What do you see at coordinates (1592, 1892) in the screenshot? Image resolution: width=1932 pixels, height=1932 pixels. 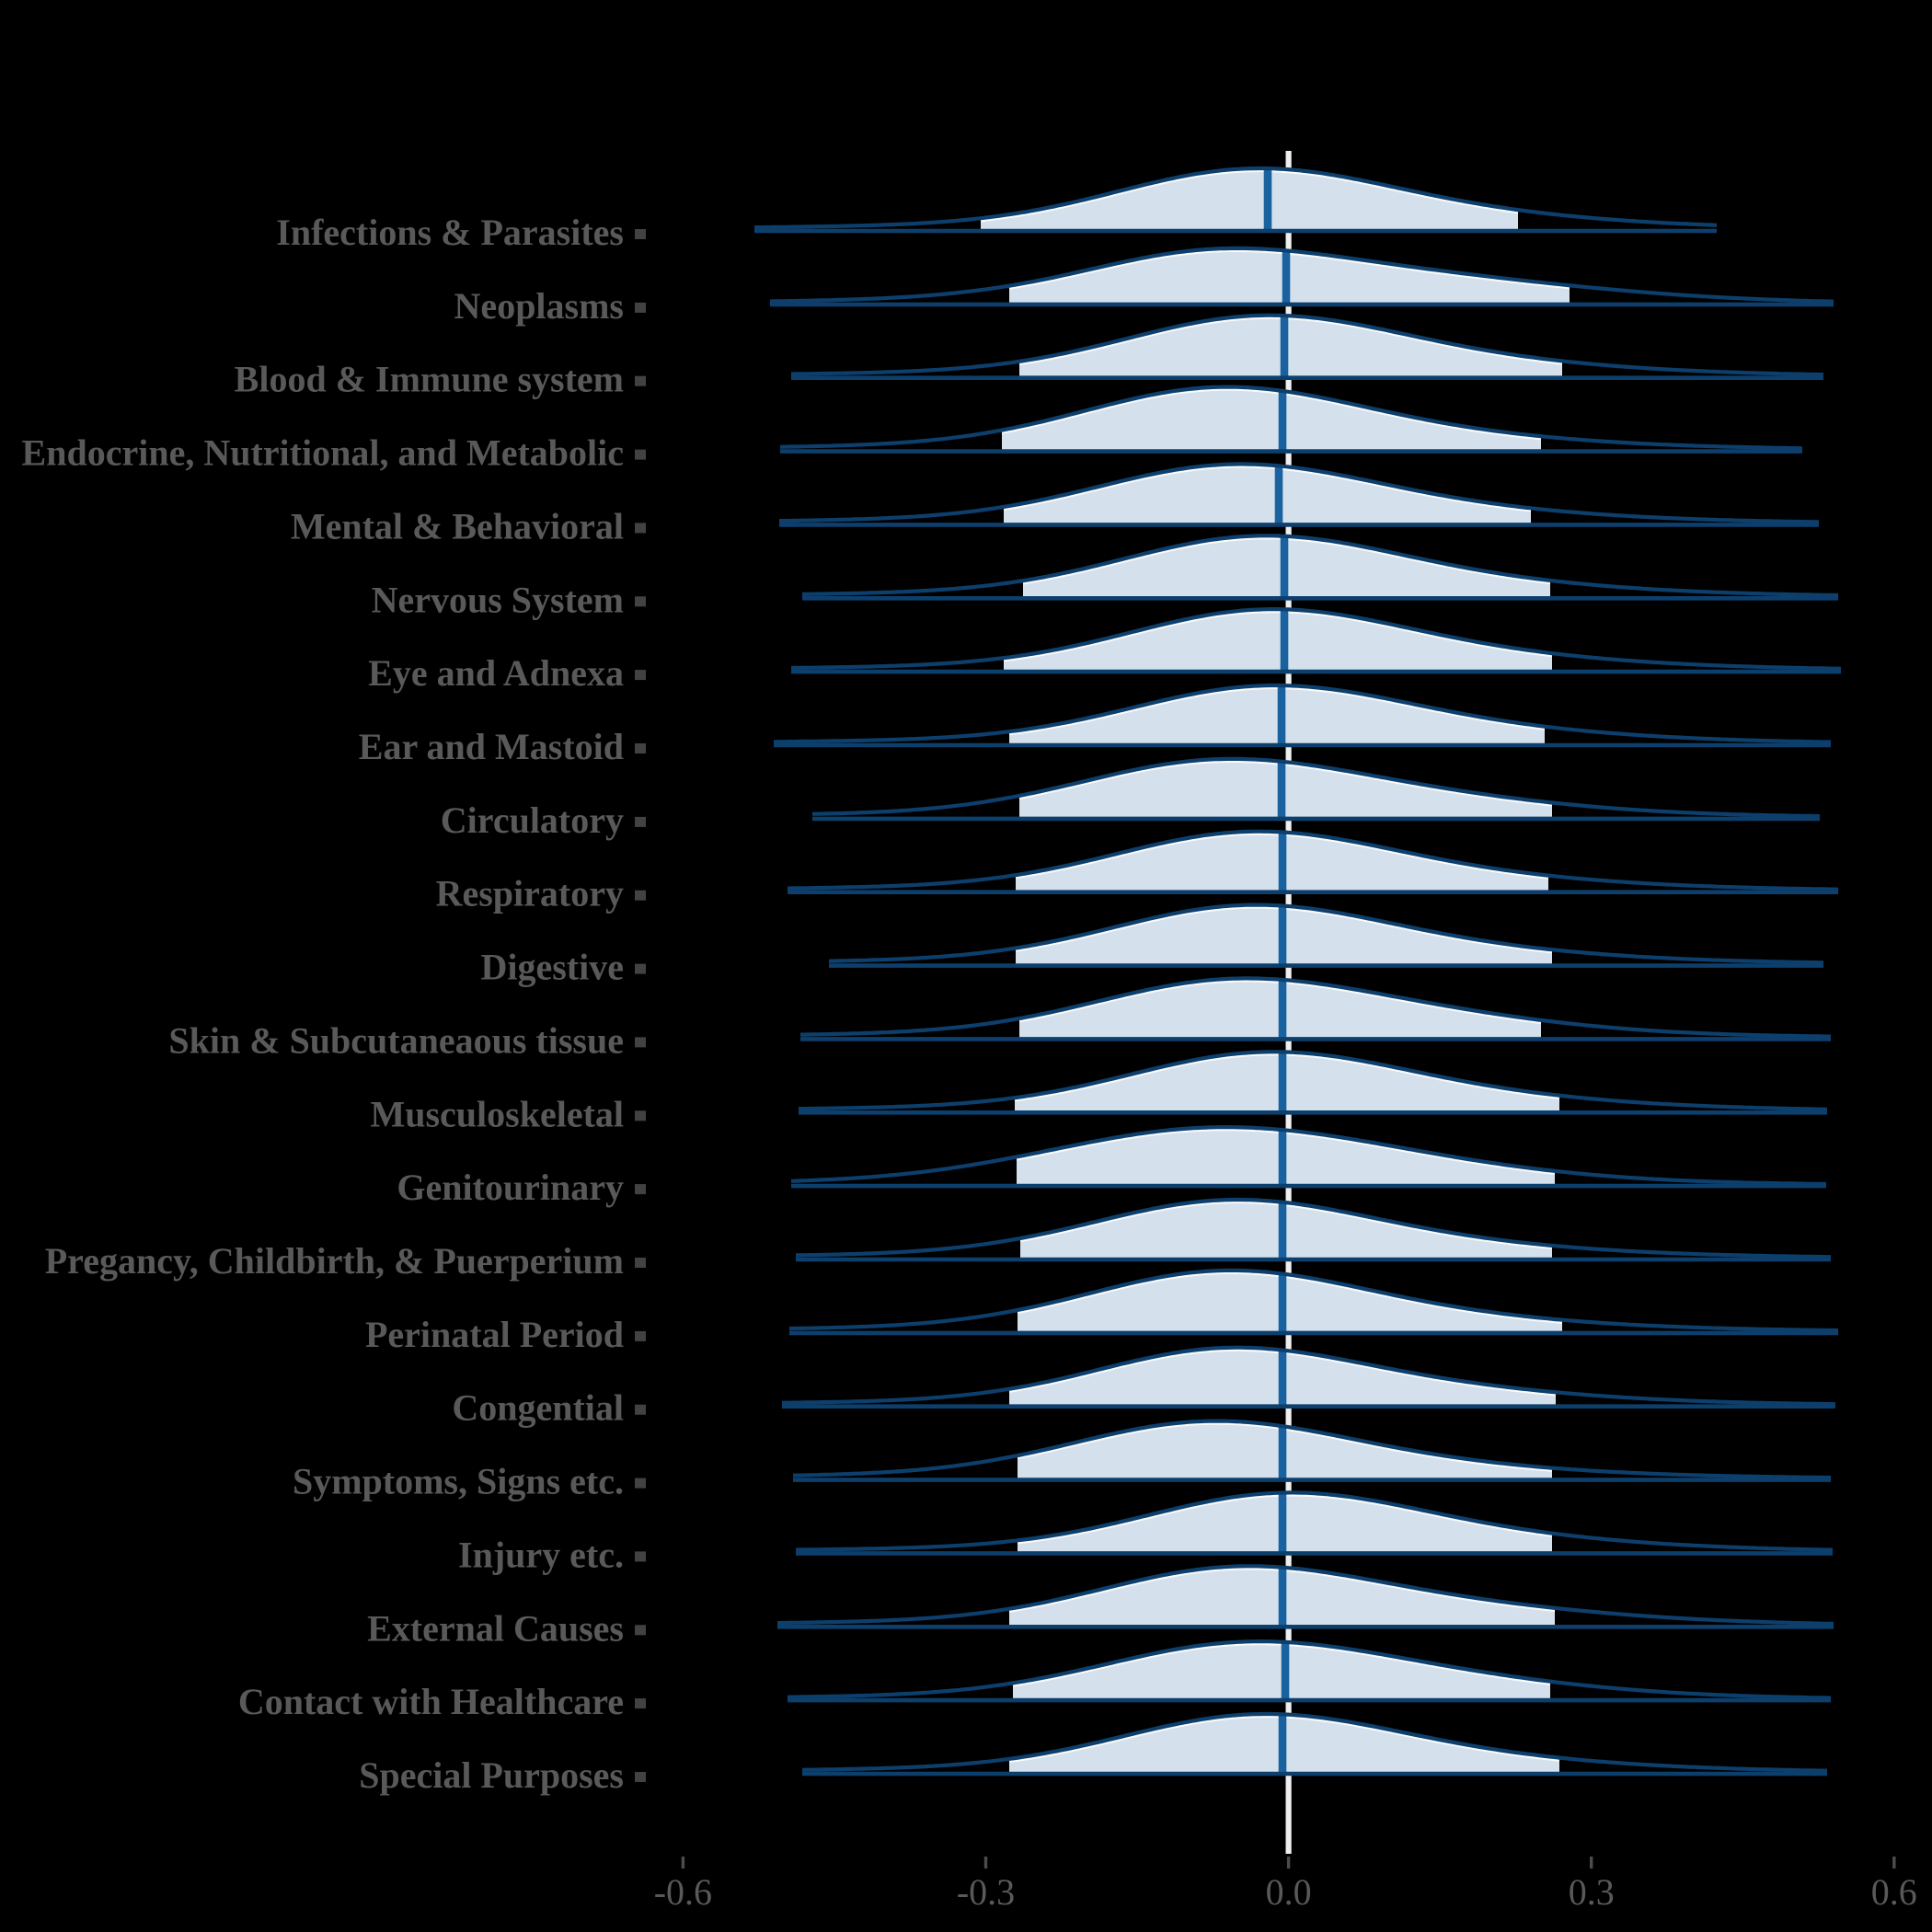 I see `svg-text: 0.3` at bounding box center [1592, 1892].